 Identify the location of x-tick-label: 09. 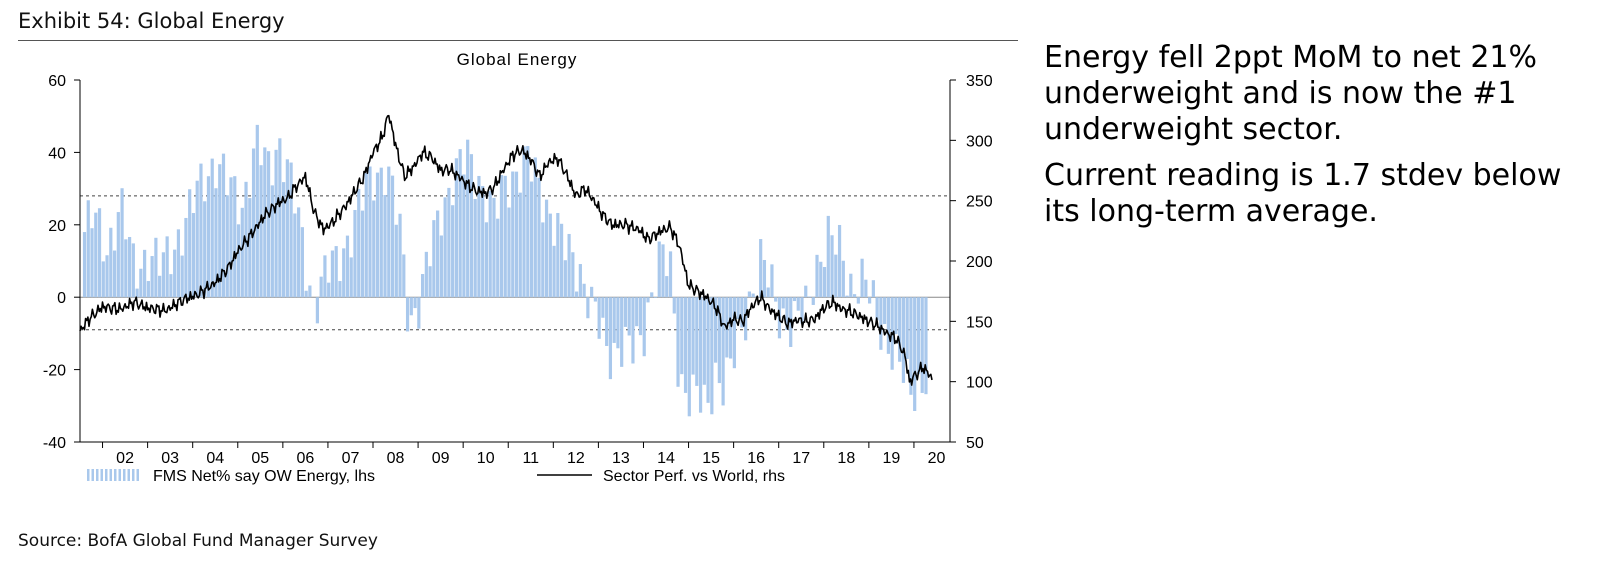
(441, 458).